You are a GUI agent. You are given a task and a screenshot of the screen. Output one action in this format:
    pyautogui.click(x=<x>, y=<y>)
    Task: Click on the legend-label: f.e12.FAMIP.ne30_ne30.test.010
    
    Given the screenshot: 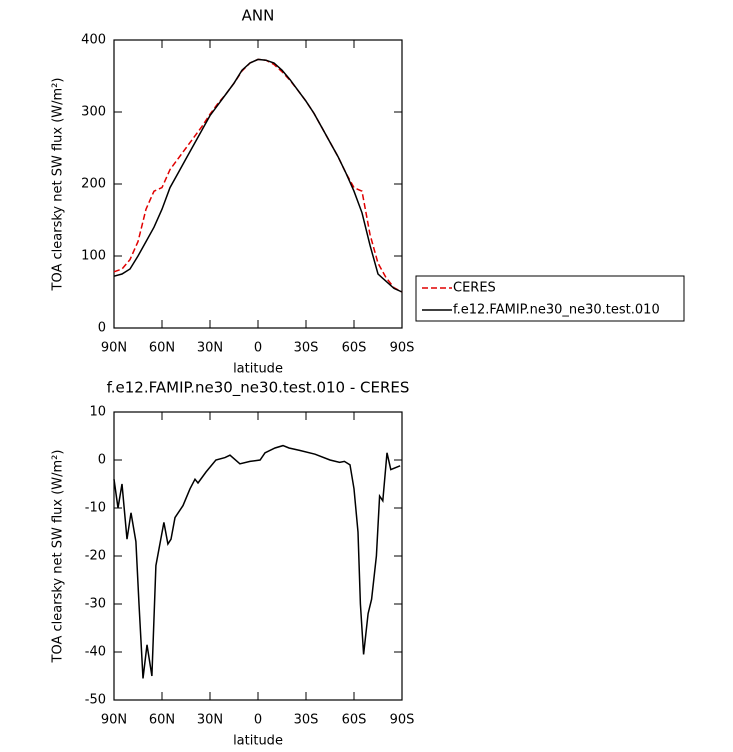 What is the action you would take?
    pyautogui.click(x=556, y=310)
    